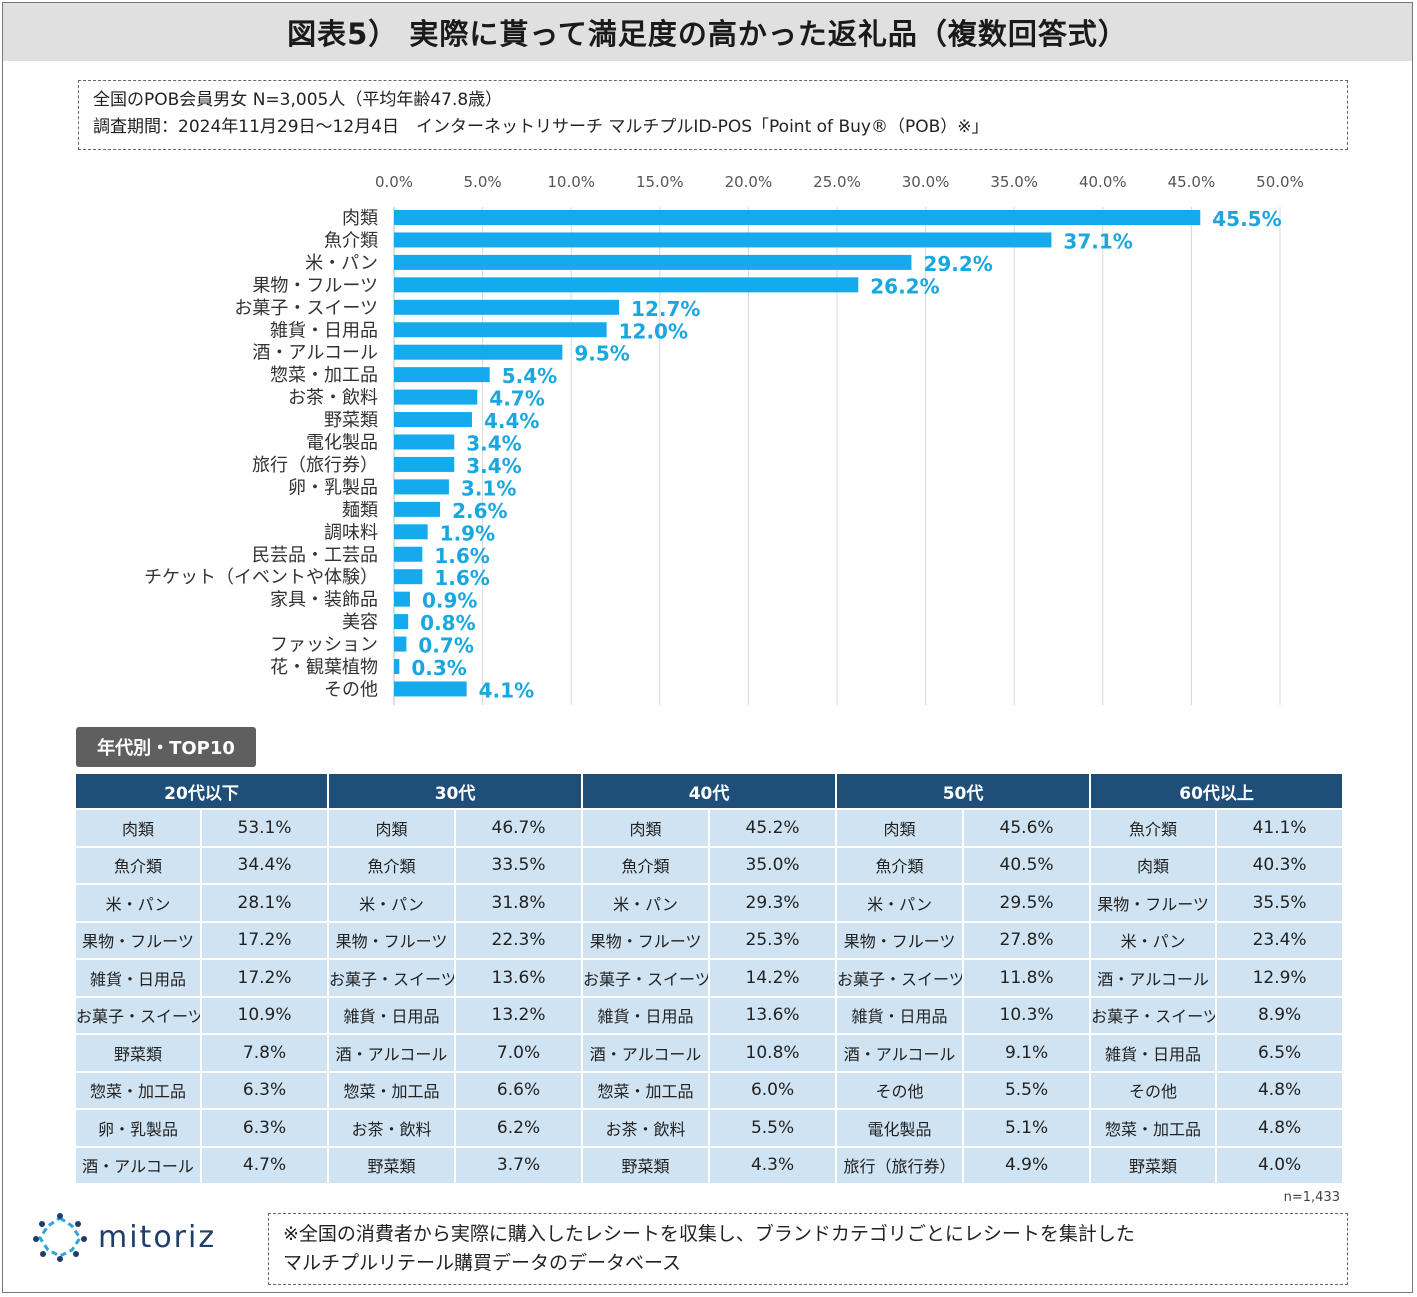  What do you see at coordinates (1027, 940) in the screenshot?
I see `item-percent-cell: 27.8%` at bounding box center [1027, 940].